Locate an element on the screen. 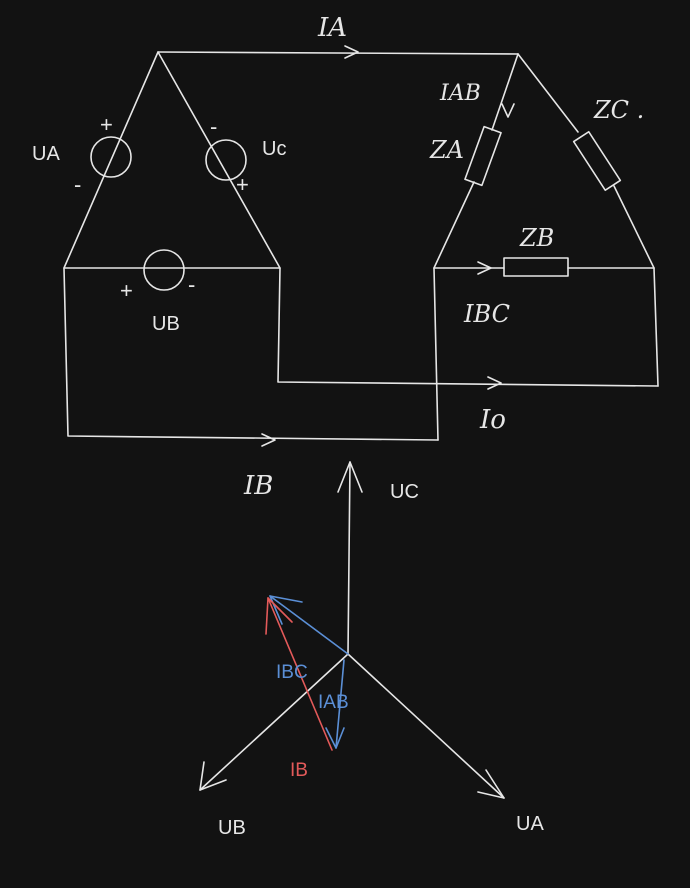  current-iab-label: IAB is located at coordinates (460, 93).